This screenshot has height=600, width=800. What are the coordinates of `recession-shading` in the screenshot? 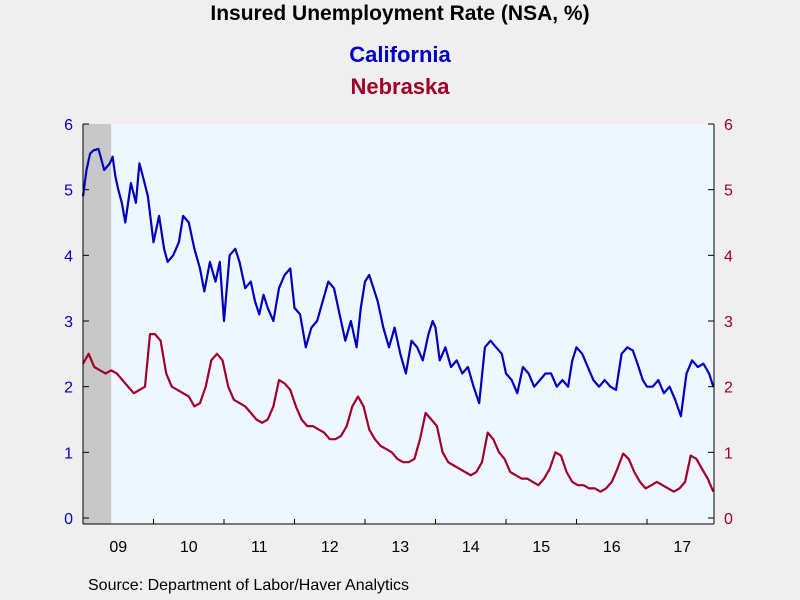 It's located at (97, 324).